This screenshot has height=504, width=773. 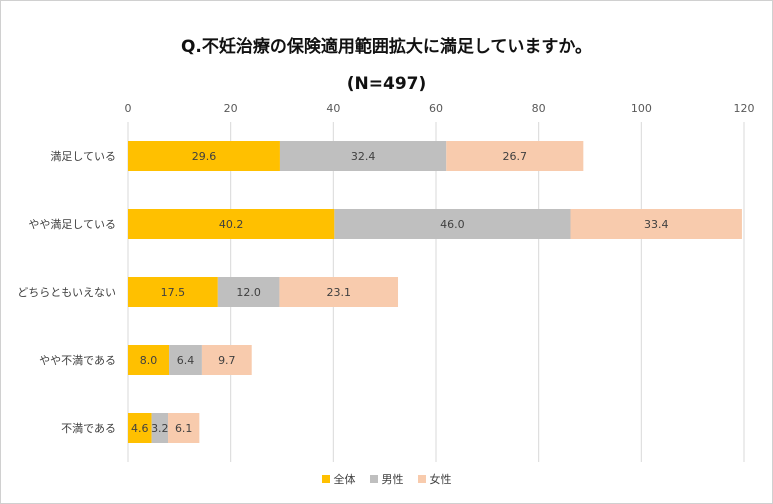 I want to click on data-label-female-4: 6.1, so click(x=184, y=428).